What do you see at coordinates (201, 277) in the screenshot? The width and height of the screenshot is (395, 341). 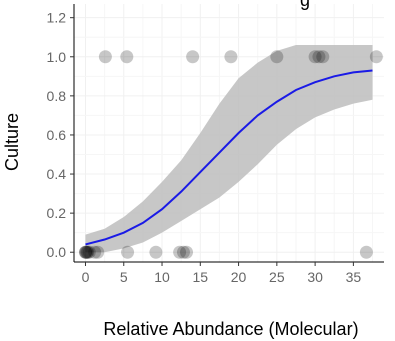 I see `x-tick-label: 15` at bounding box center [201, 277].